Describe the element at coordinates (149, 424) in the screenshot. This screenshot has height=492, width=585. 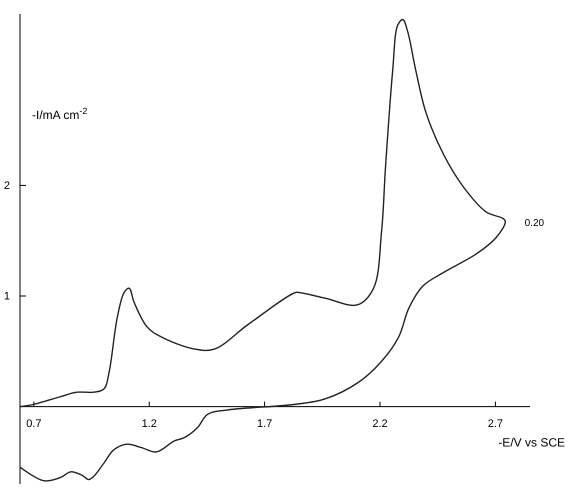
I see `x-tick-label: 1.2` at that location.